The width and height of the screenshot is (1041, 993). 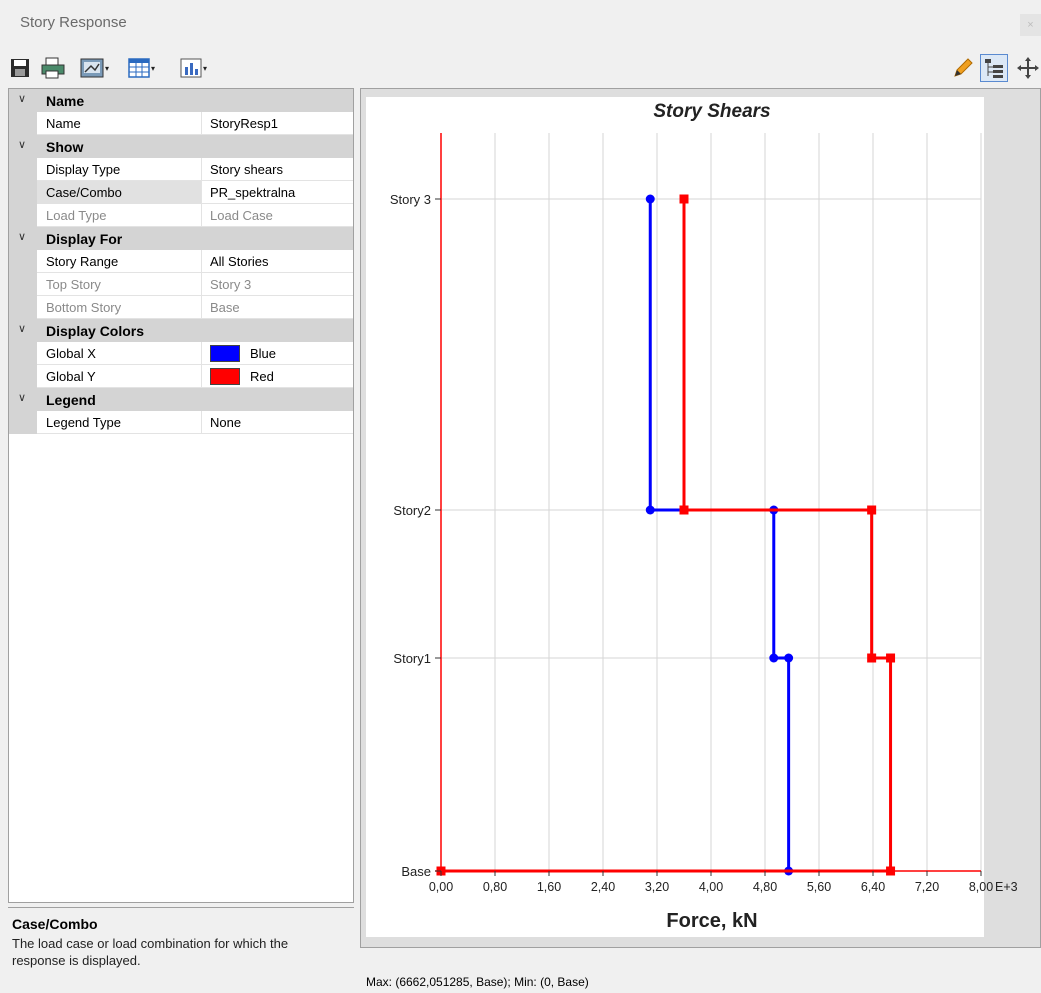 I want to click on name-value-field: StoryResp1, so click(x=277, y=123).